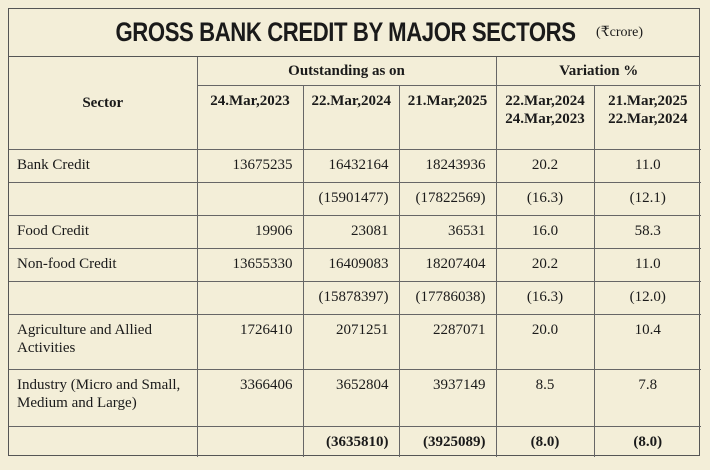 Image resolution: width=710 pixels, height=470 pixels. Describe the element at coordinates (545, 101) in the screenshot. I see `variation-header-1-line1: 22.Mar,2024` at that location.